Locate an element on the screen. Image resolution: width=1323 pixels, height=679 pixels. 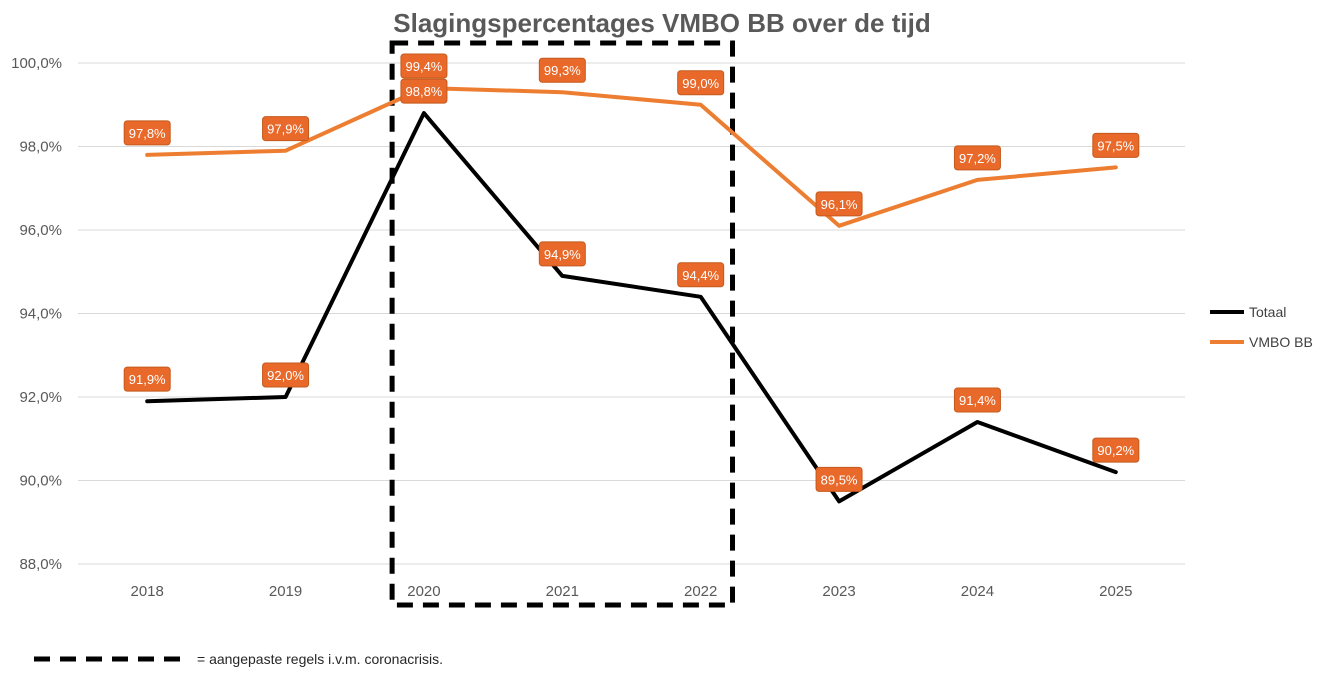
data-label-text: 94,4% is located at coordinates (700, 275).